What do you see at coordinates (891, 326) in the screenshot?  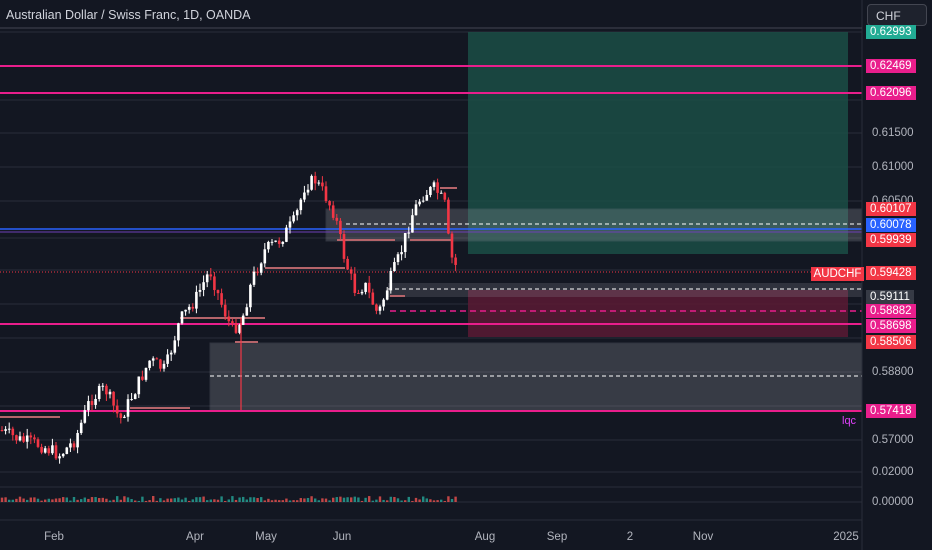 I see `price-tag: 0.58698` at bounding box center [891, 326].